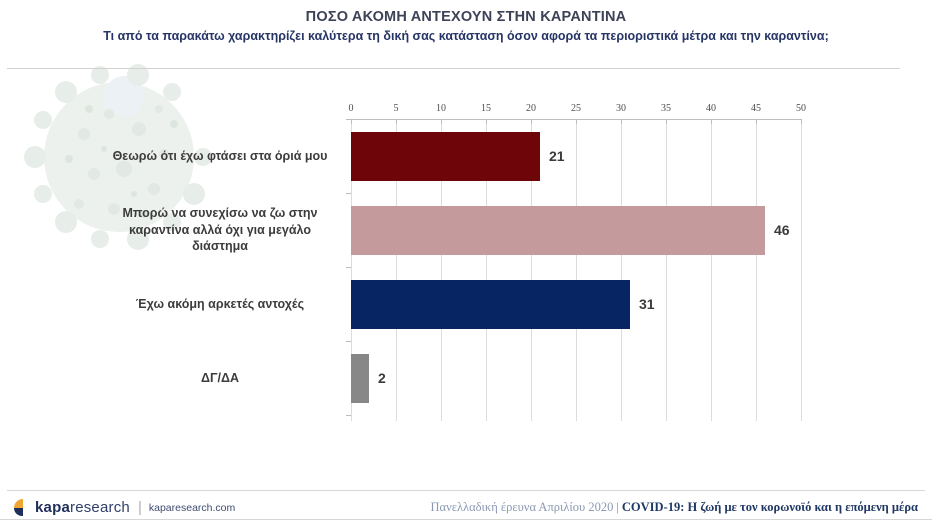 The width and height of the screenshot is (932, 525). Describe the element at coordinates (18, 503) in the screenshot. I see `logo-gold-quarter` at that location.